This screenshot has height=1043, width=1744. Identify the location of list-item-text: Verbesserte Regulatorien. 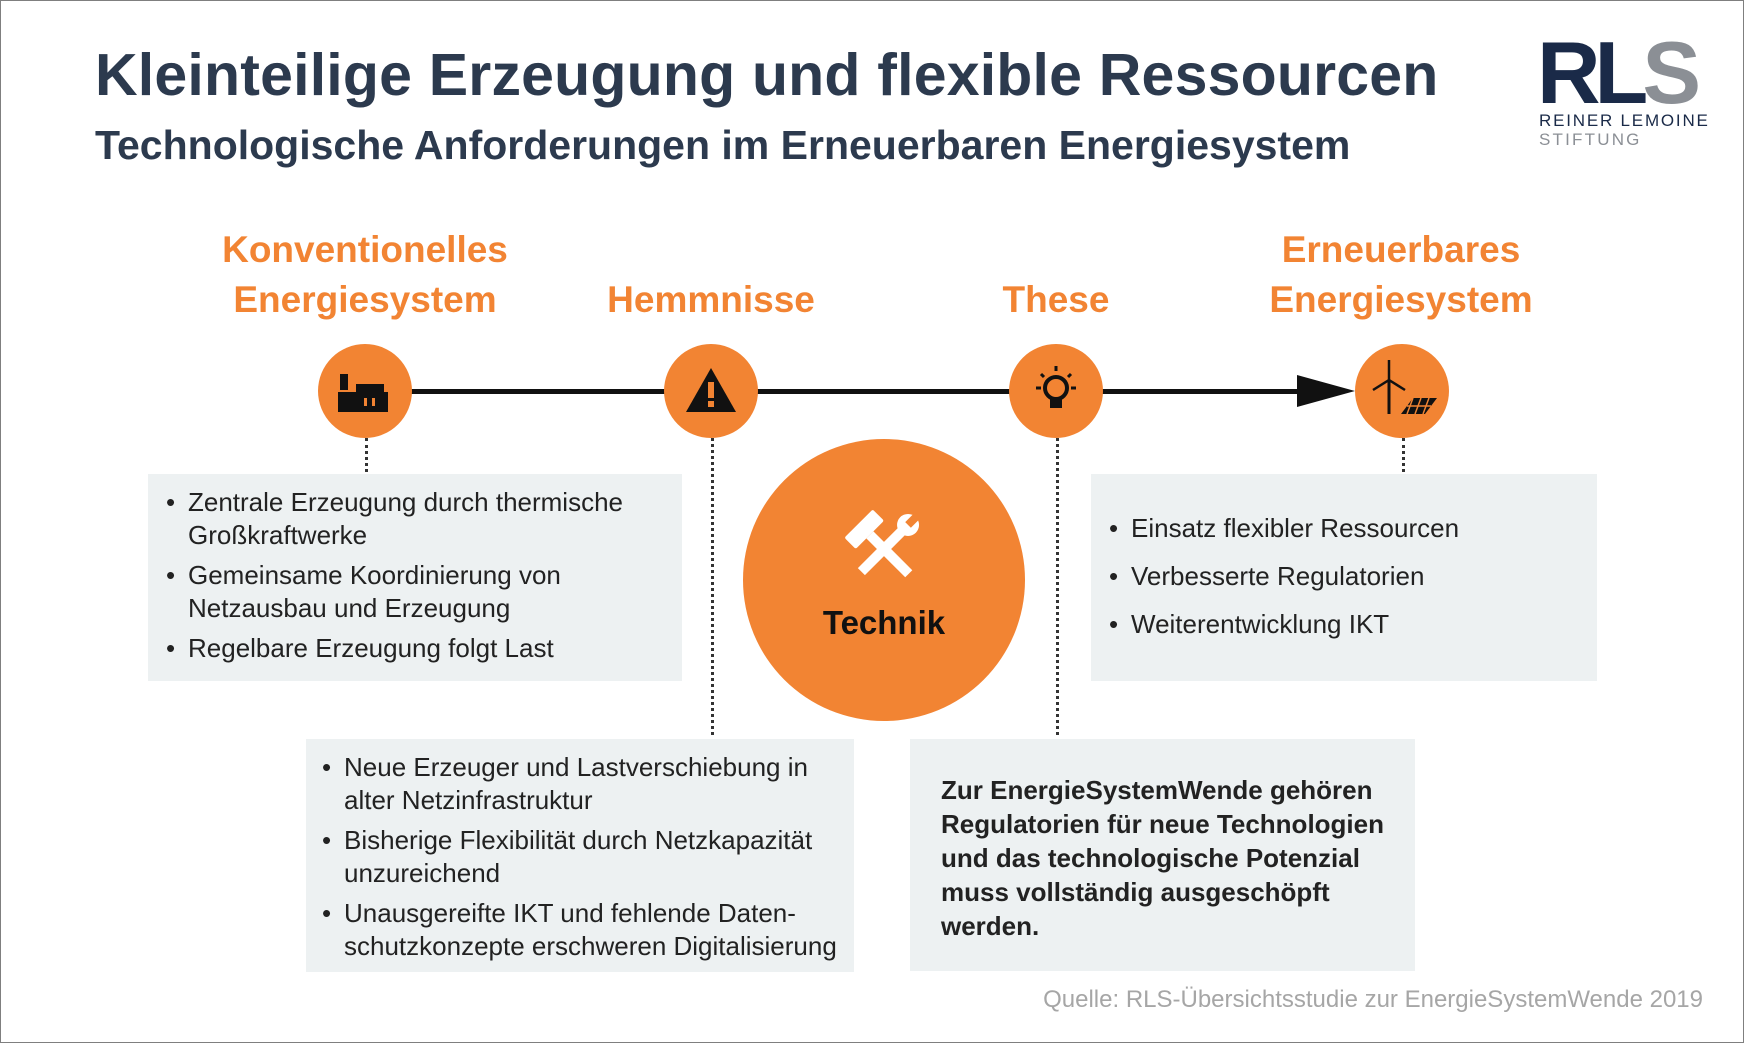
(1278, 576).